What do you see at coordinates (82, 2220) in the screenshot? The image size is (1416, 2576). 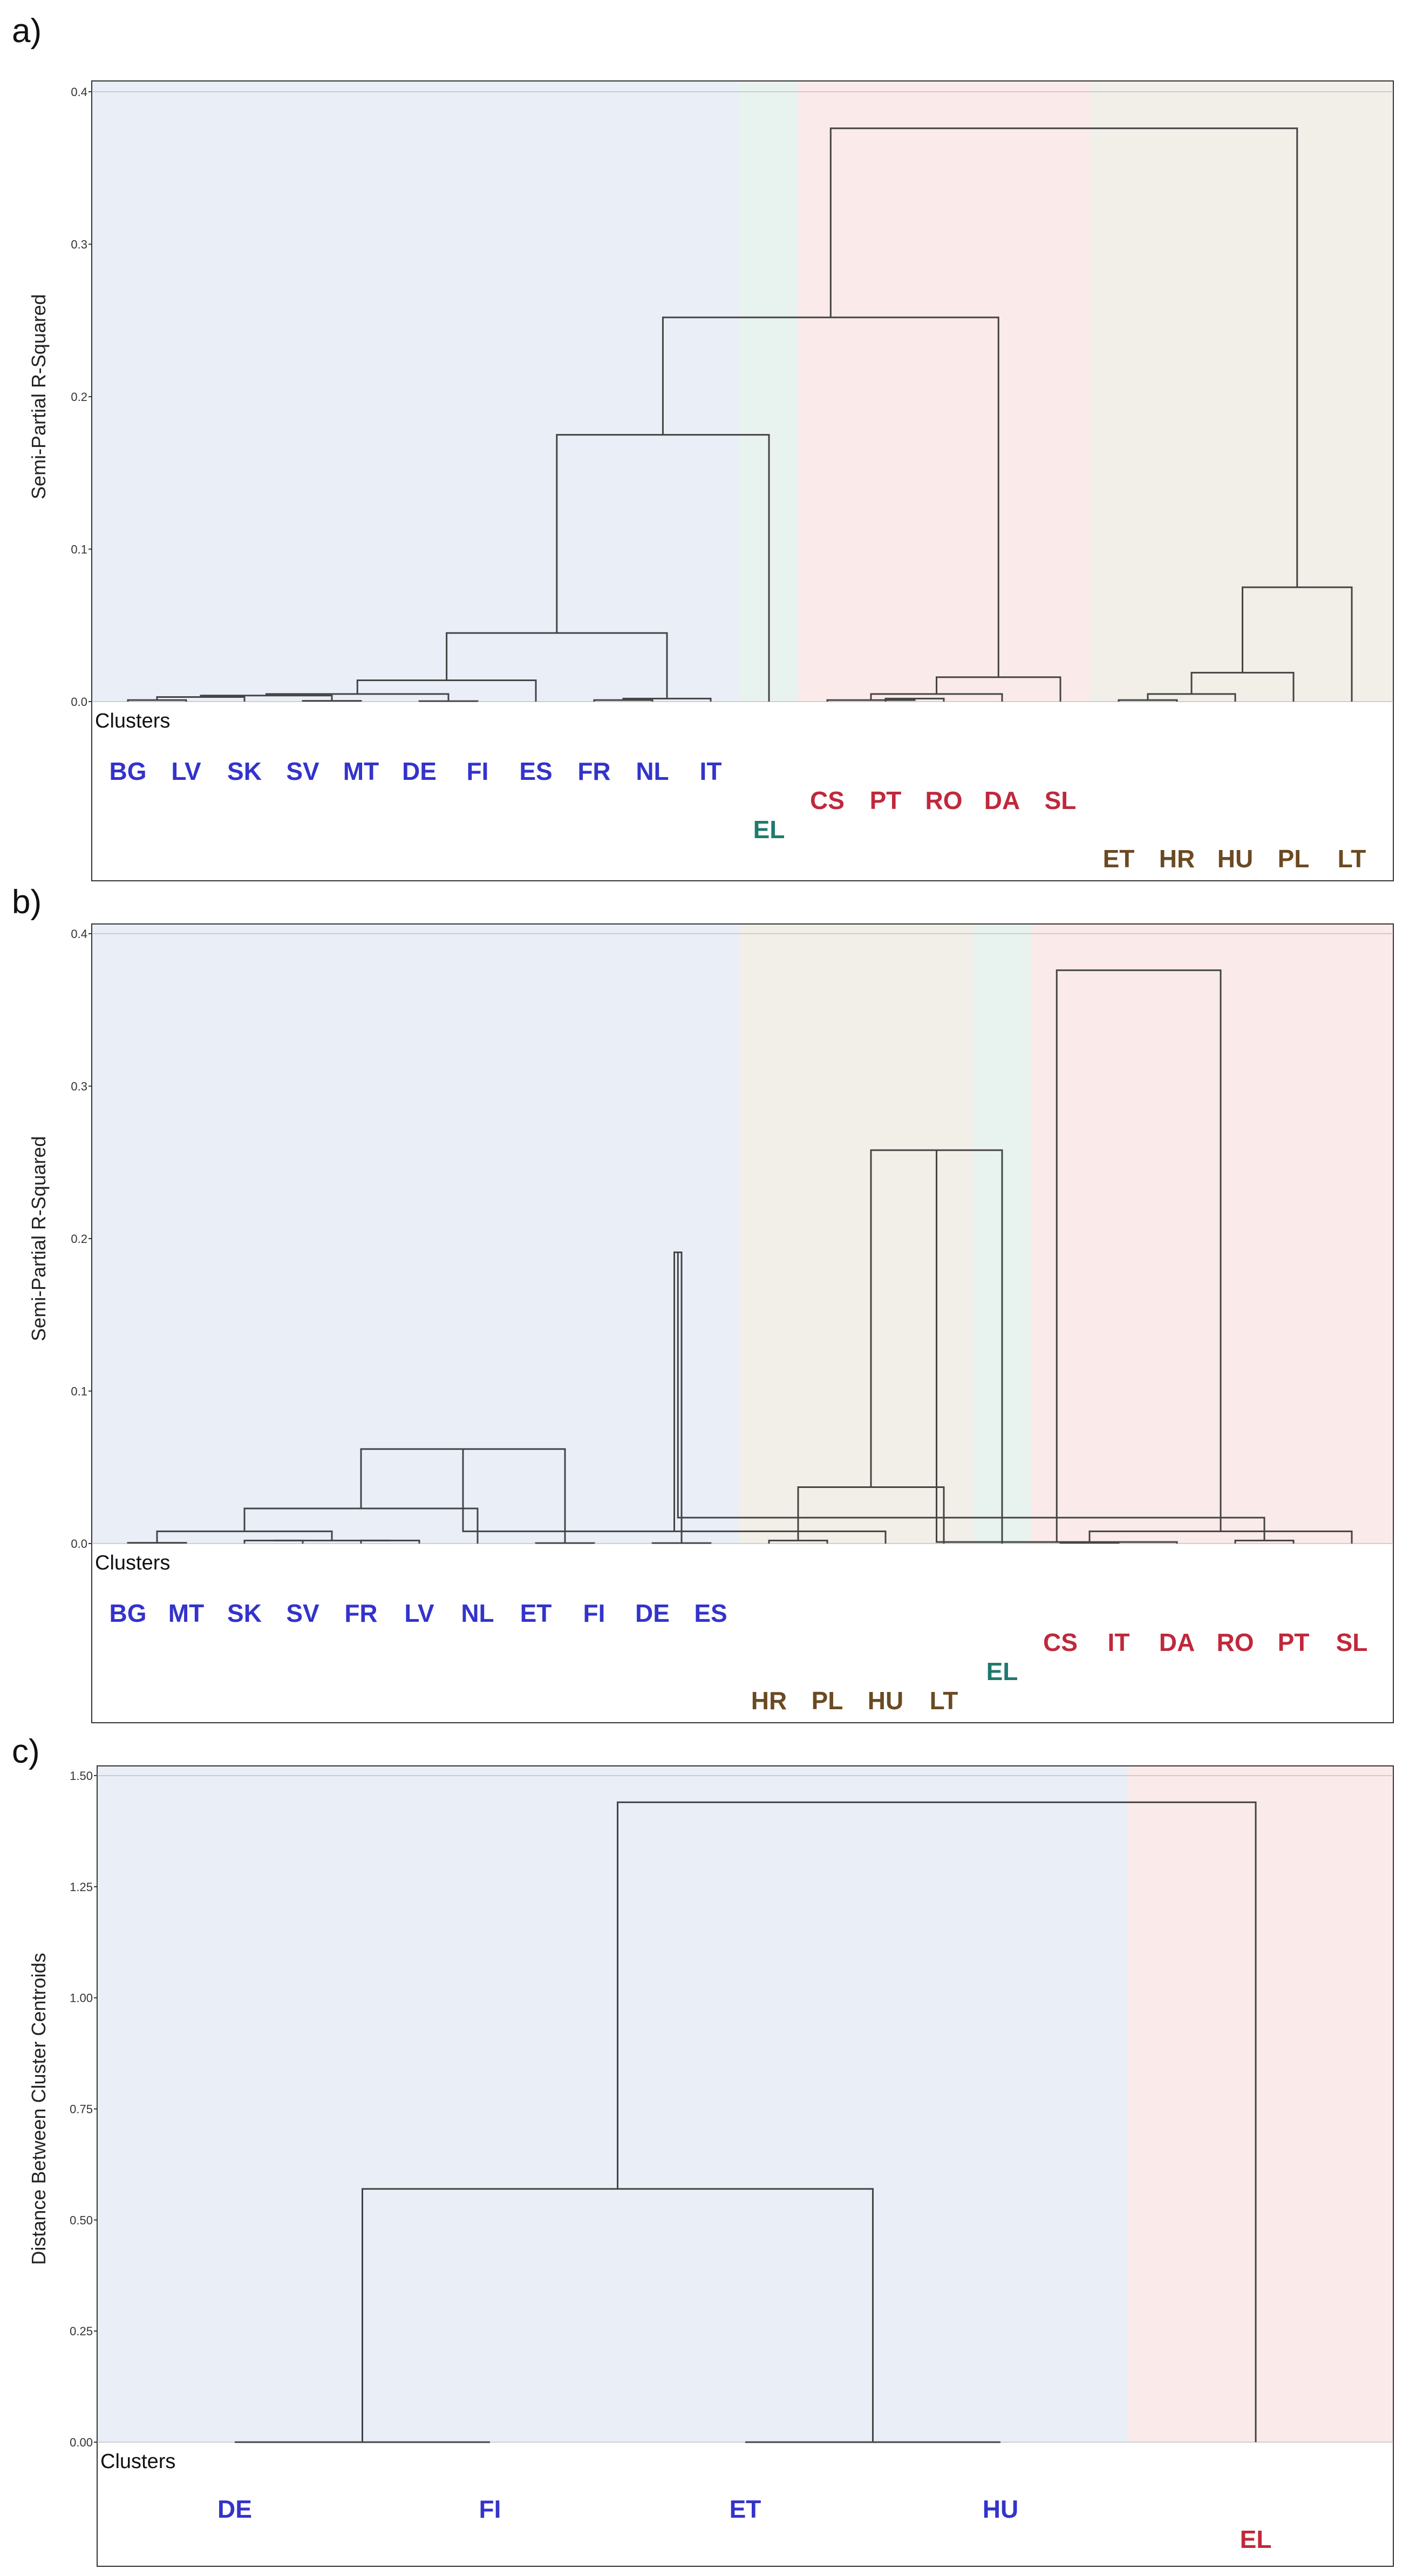 I see `y-tick-label: 0.50` at bounding box center [82, 2220].